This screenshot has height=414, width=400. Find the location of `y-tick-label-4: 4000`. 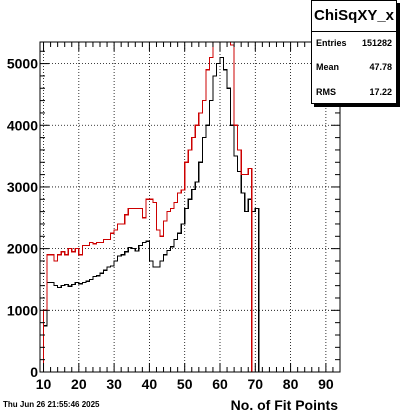

y-tick-label-4: 4000 is located at coordinates (22, 125).